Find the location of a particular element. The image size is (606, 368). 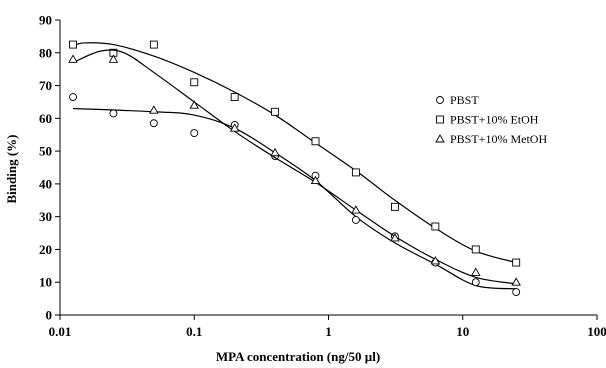

y-tick-label: 60 is located at coordinates (45, 118).